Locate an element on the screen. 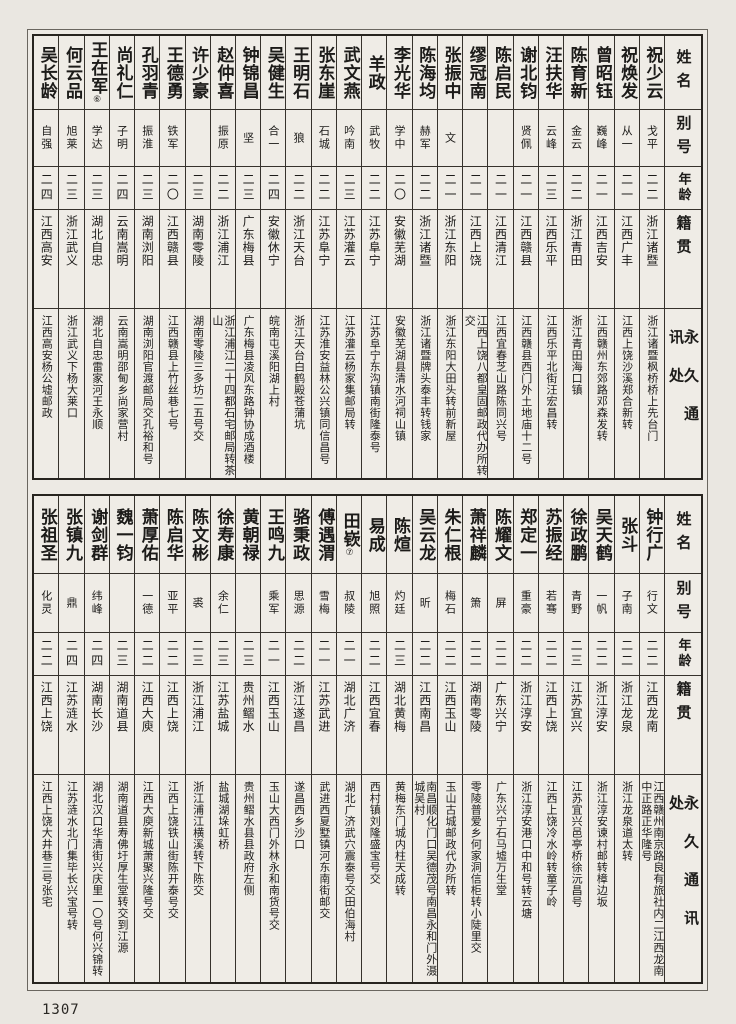 This screenshot has height=1024, width=736. entry-native-cell-text: 浙江东阳 is located at coordinates (450, 241).